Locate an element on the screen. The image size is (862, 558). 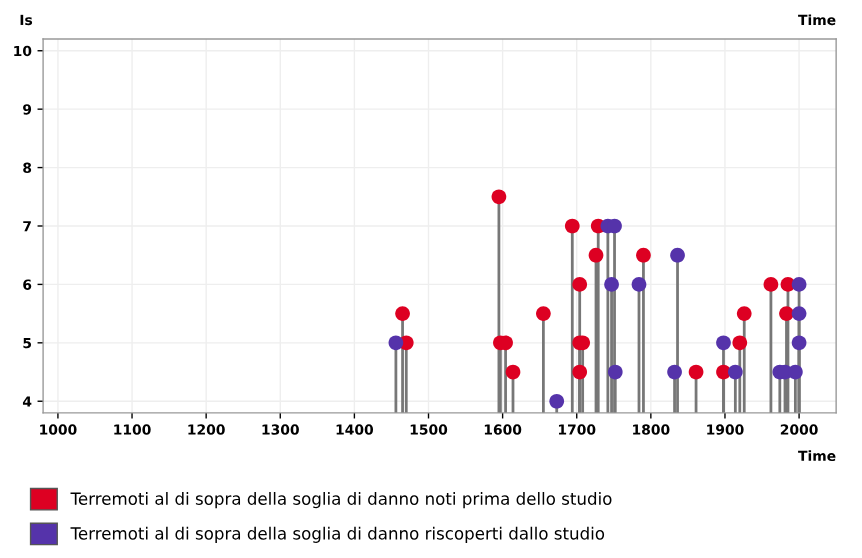
legend-label: Terremoti al di sopra della soglia di danno riscoperti dallo studio is located at coordinates (337, 534).